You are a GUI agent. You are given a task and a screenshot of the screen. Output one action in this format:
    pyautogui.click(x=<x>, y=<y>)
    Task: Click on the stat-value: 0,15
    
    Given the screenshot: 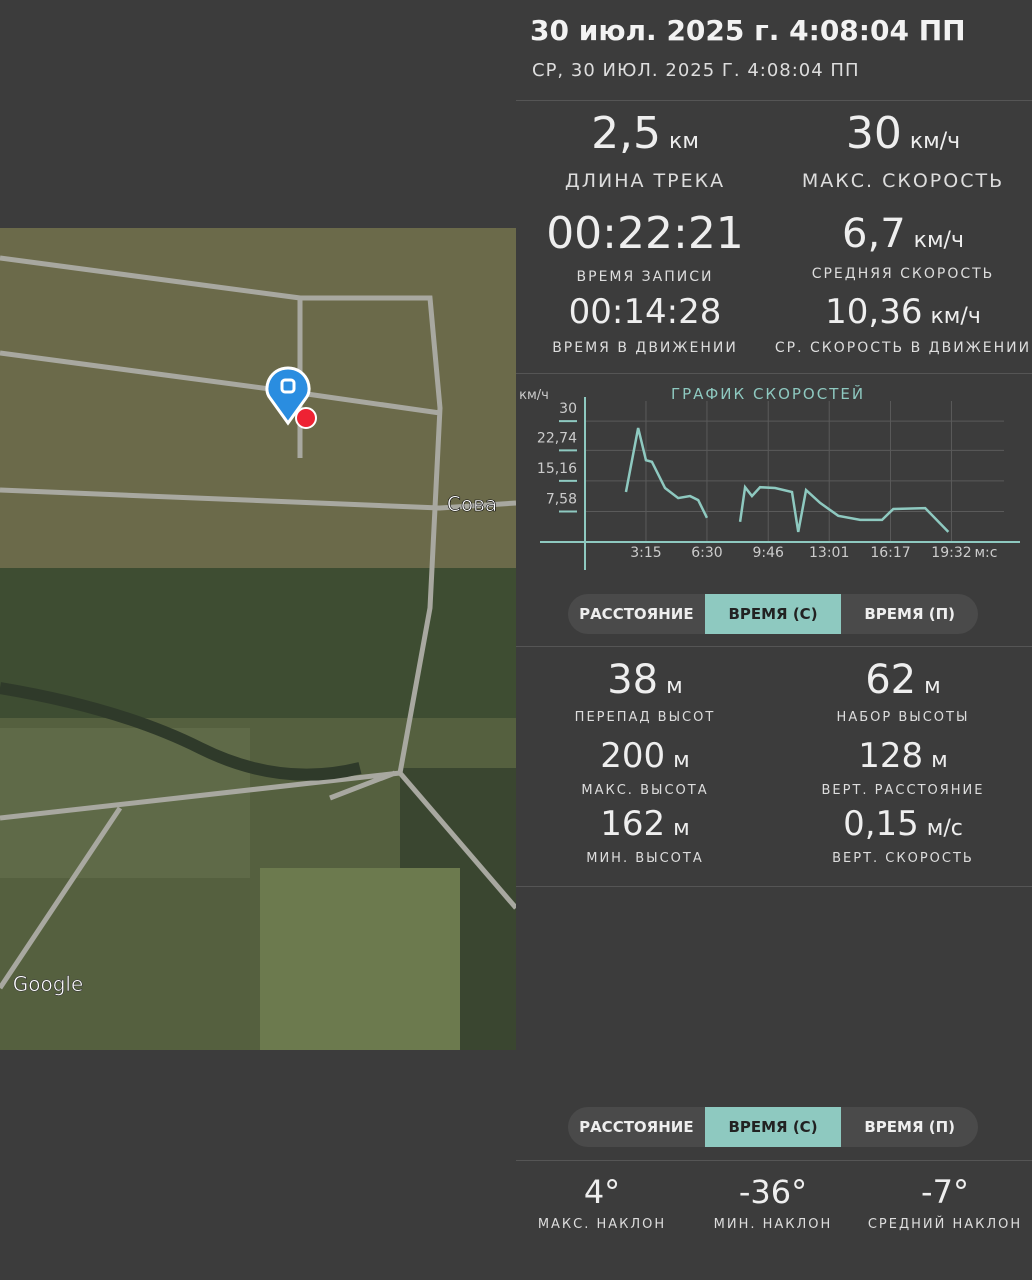 What is the action you would take?
    pyautogui.click(x=881, y=824)
    